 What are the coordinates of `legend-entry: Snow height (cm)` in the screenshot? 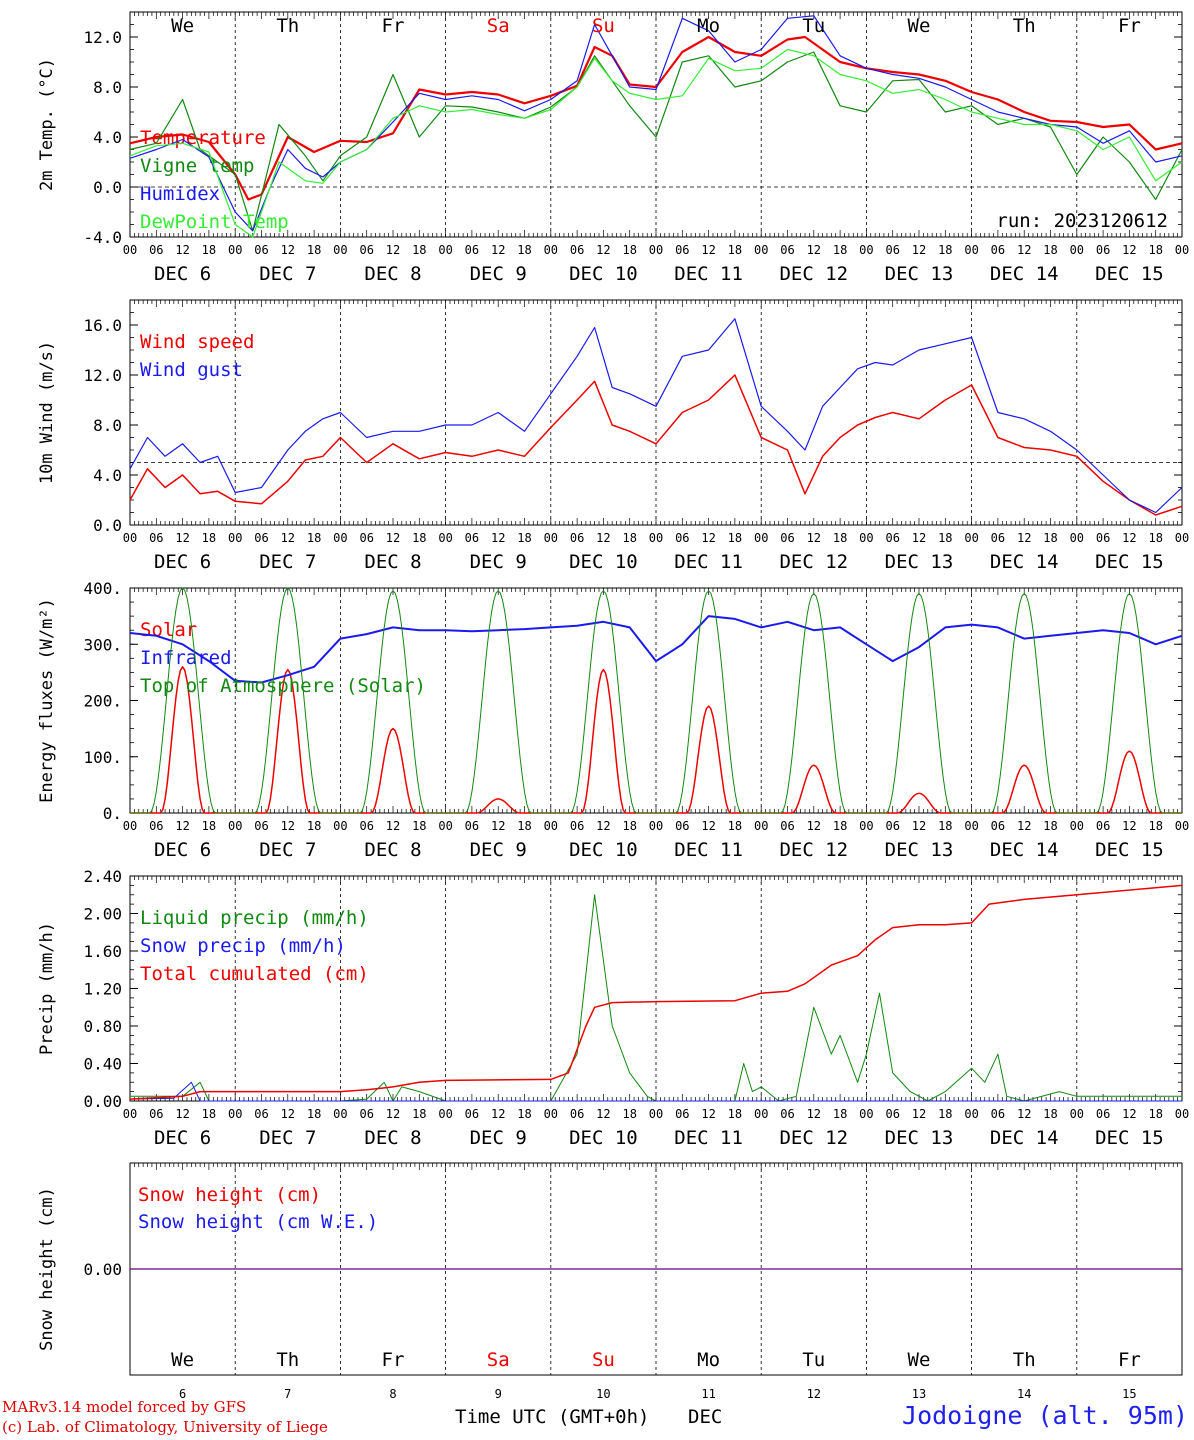 It's located at (229, 1195).